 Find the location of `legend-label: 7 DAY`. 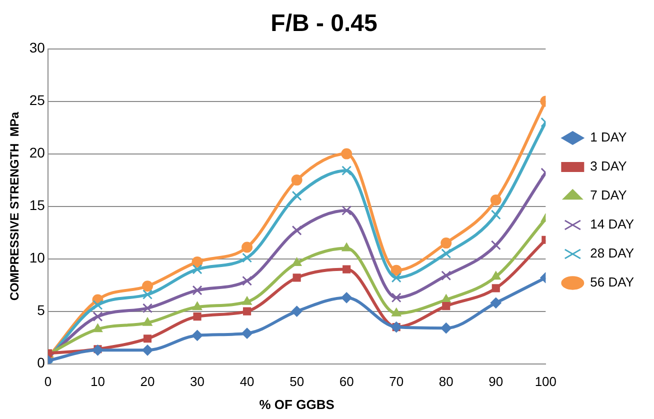

legend-label: 7 DAY is located at coordinates (609, 195).